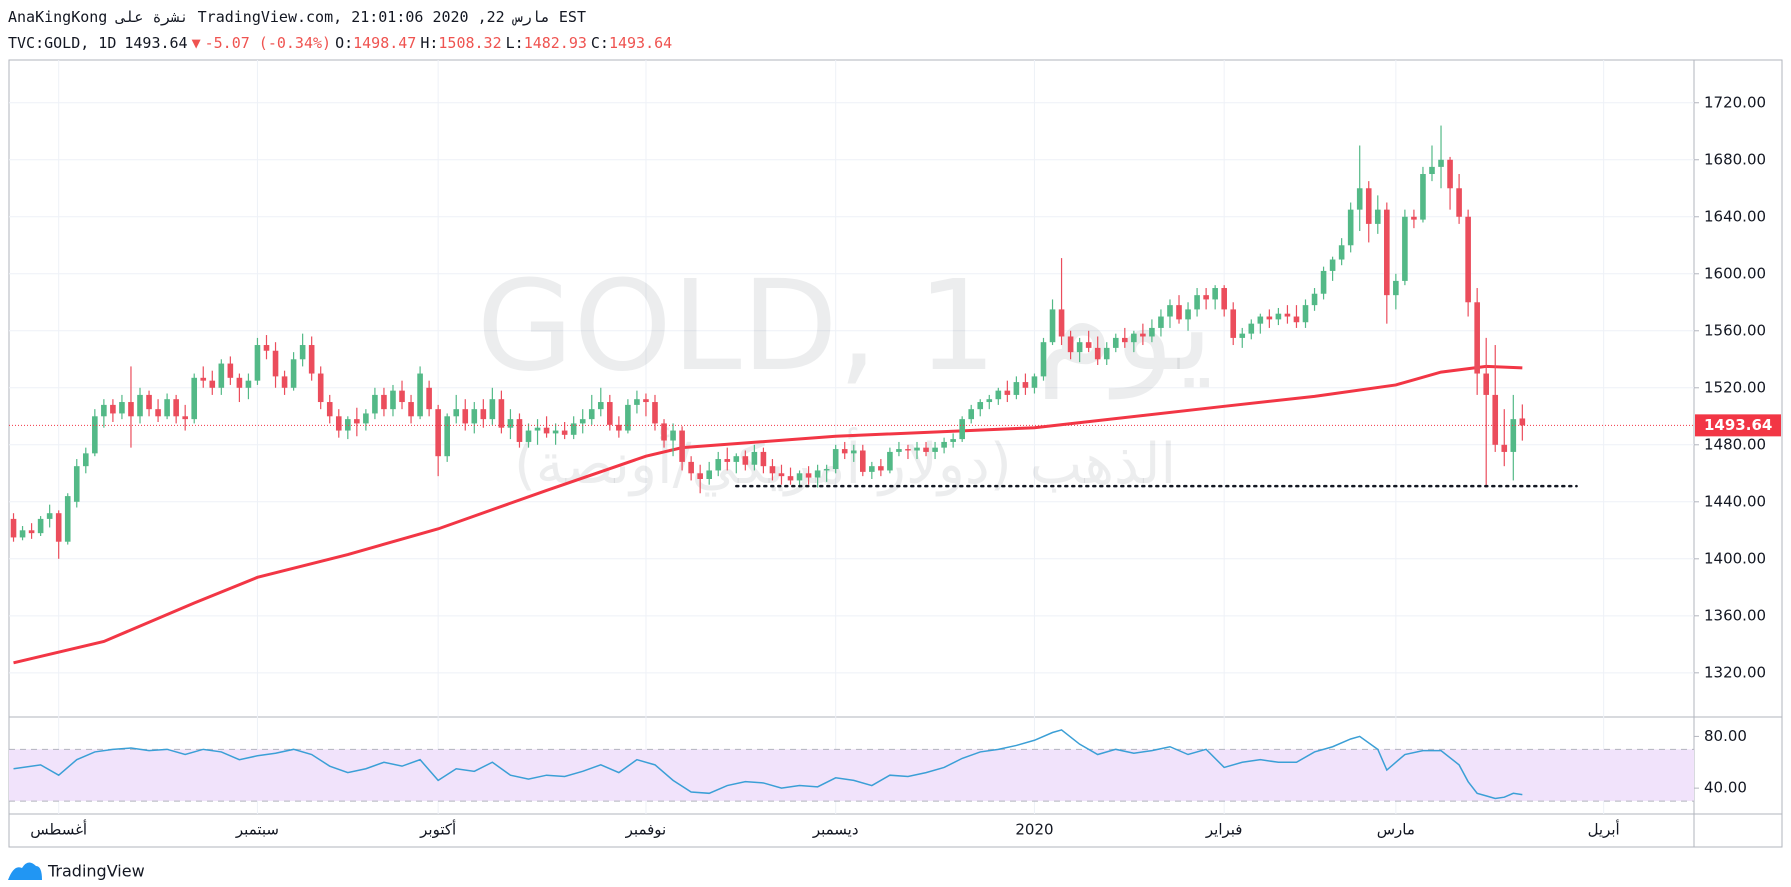  What do you see at coordinates (1735, 387) in the screenshot?
I see `y-tick-label: 1520.00` at bounding box center [1735, 387].